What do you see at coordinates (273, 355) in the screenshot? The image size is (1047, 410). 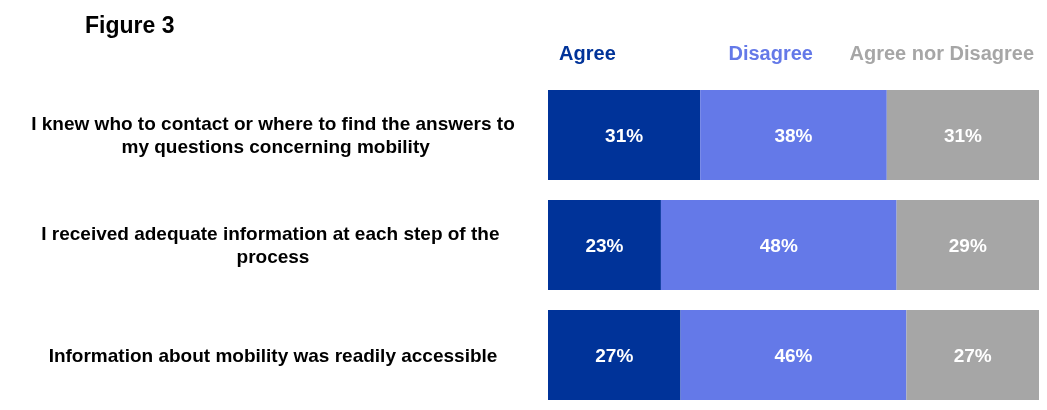 I see `y-tick-label: Information about mobility was readily accessible` at bounding box center [273, 355].